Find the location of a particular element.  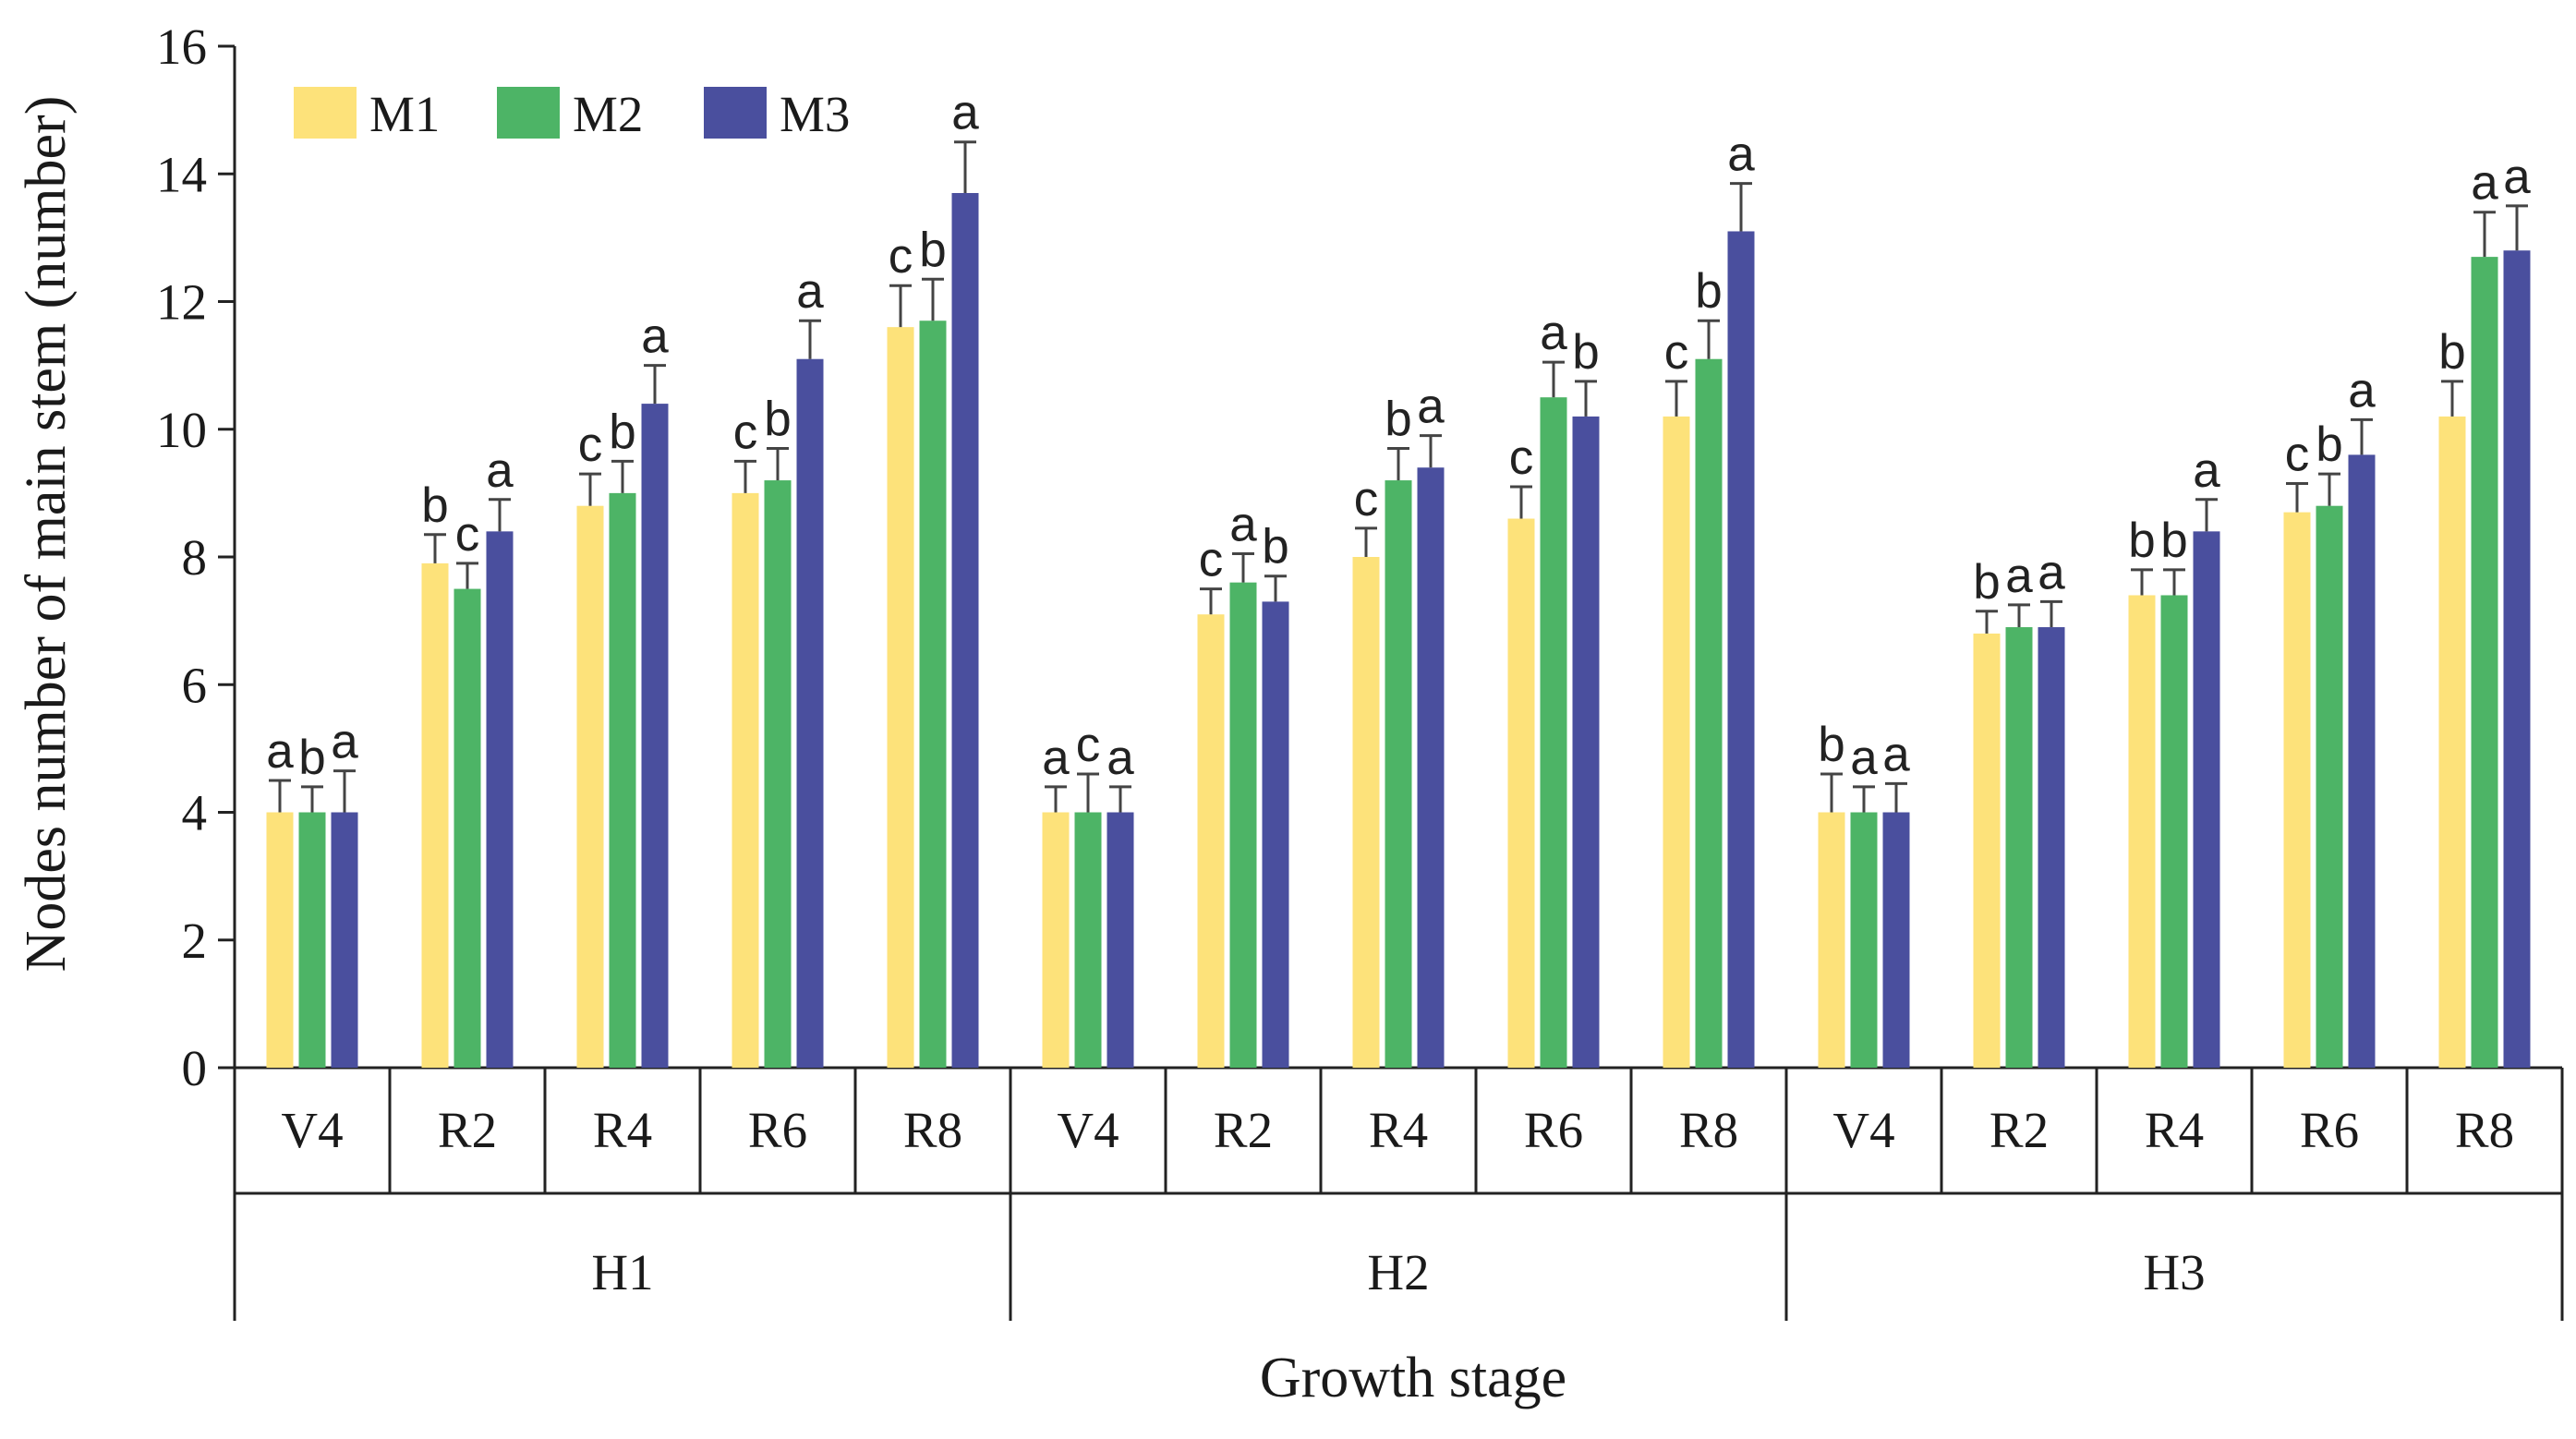

bar-h2-r8-m3 is located at coordinates (1741, 650).